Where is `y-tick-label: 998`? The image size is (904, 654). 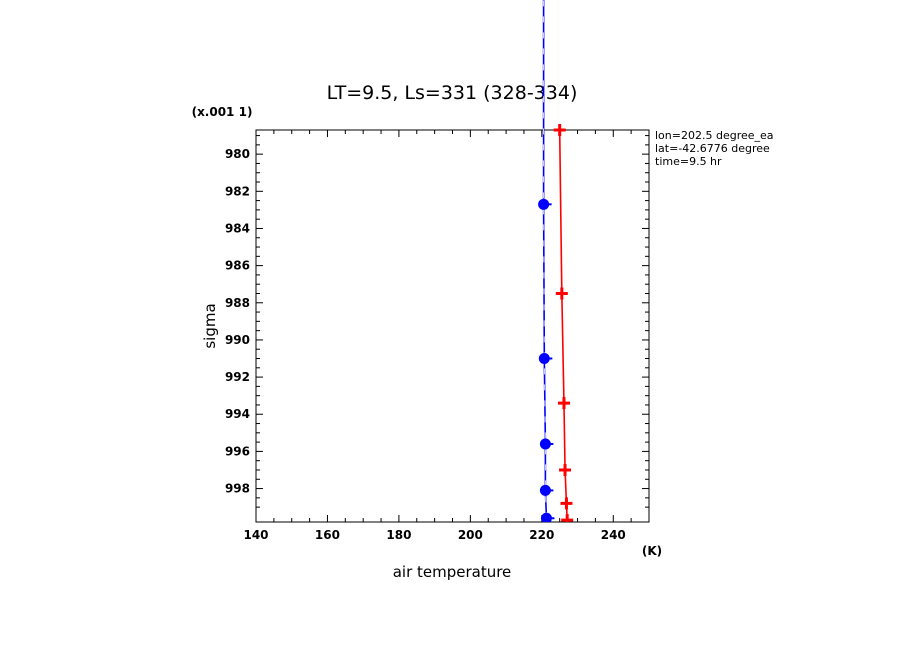 y-tick-label: 998 is located at coordinates (237, 489).